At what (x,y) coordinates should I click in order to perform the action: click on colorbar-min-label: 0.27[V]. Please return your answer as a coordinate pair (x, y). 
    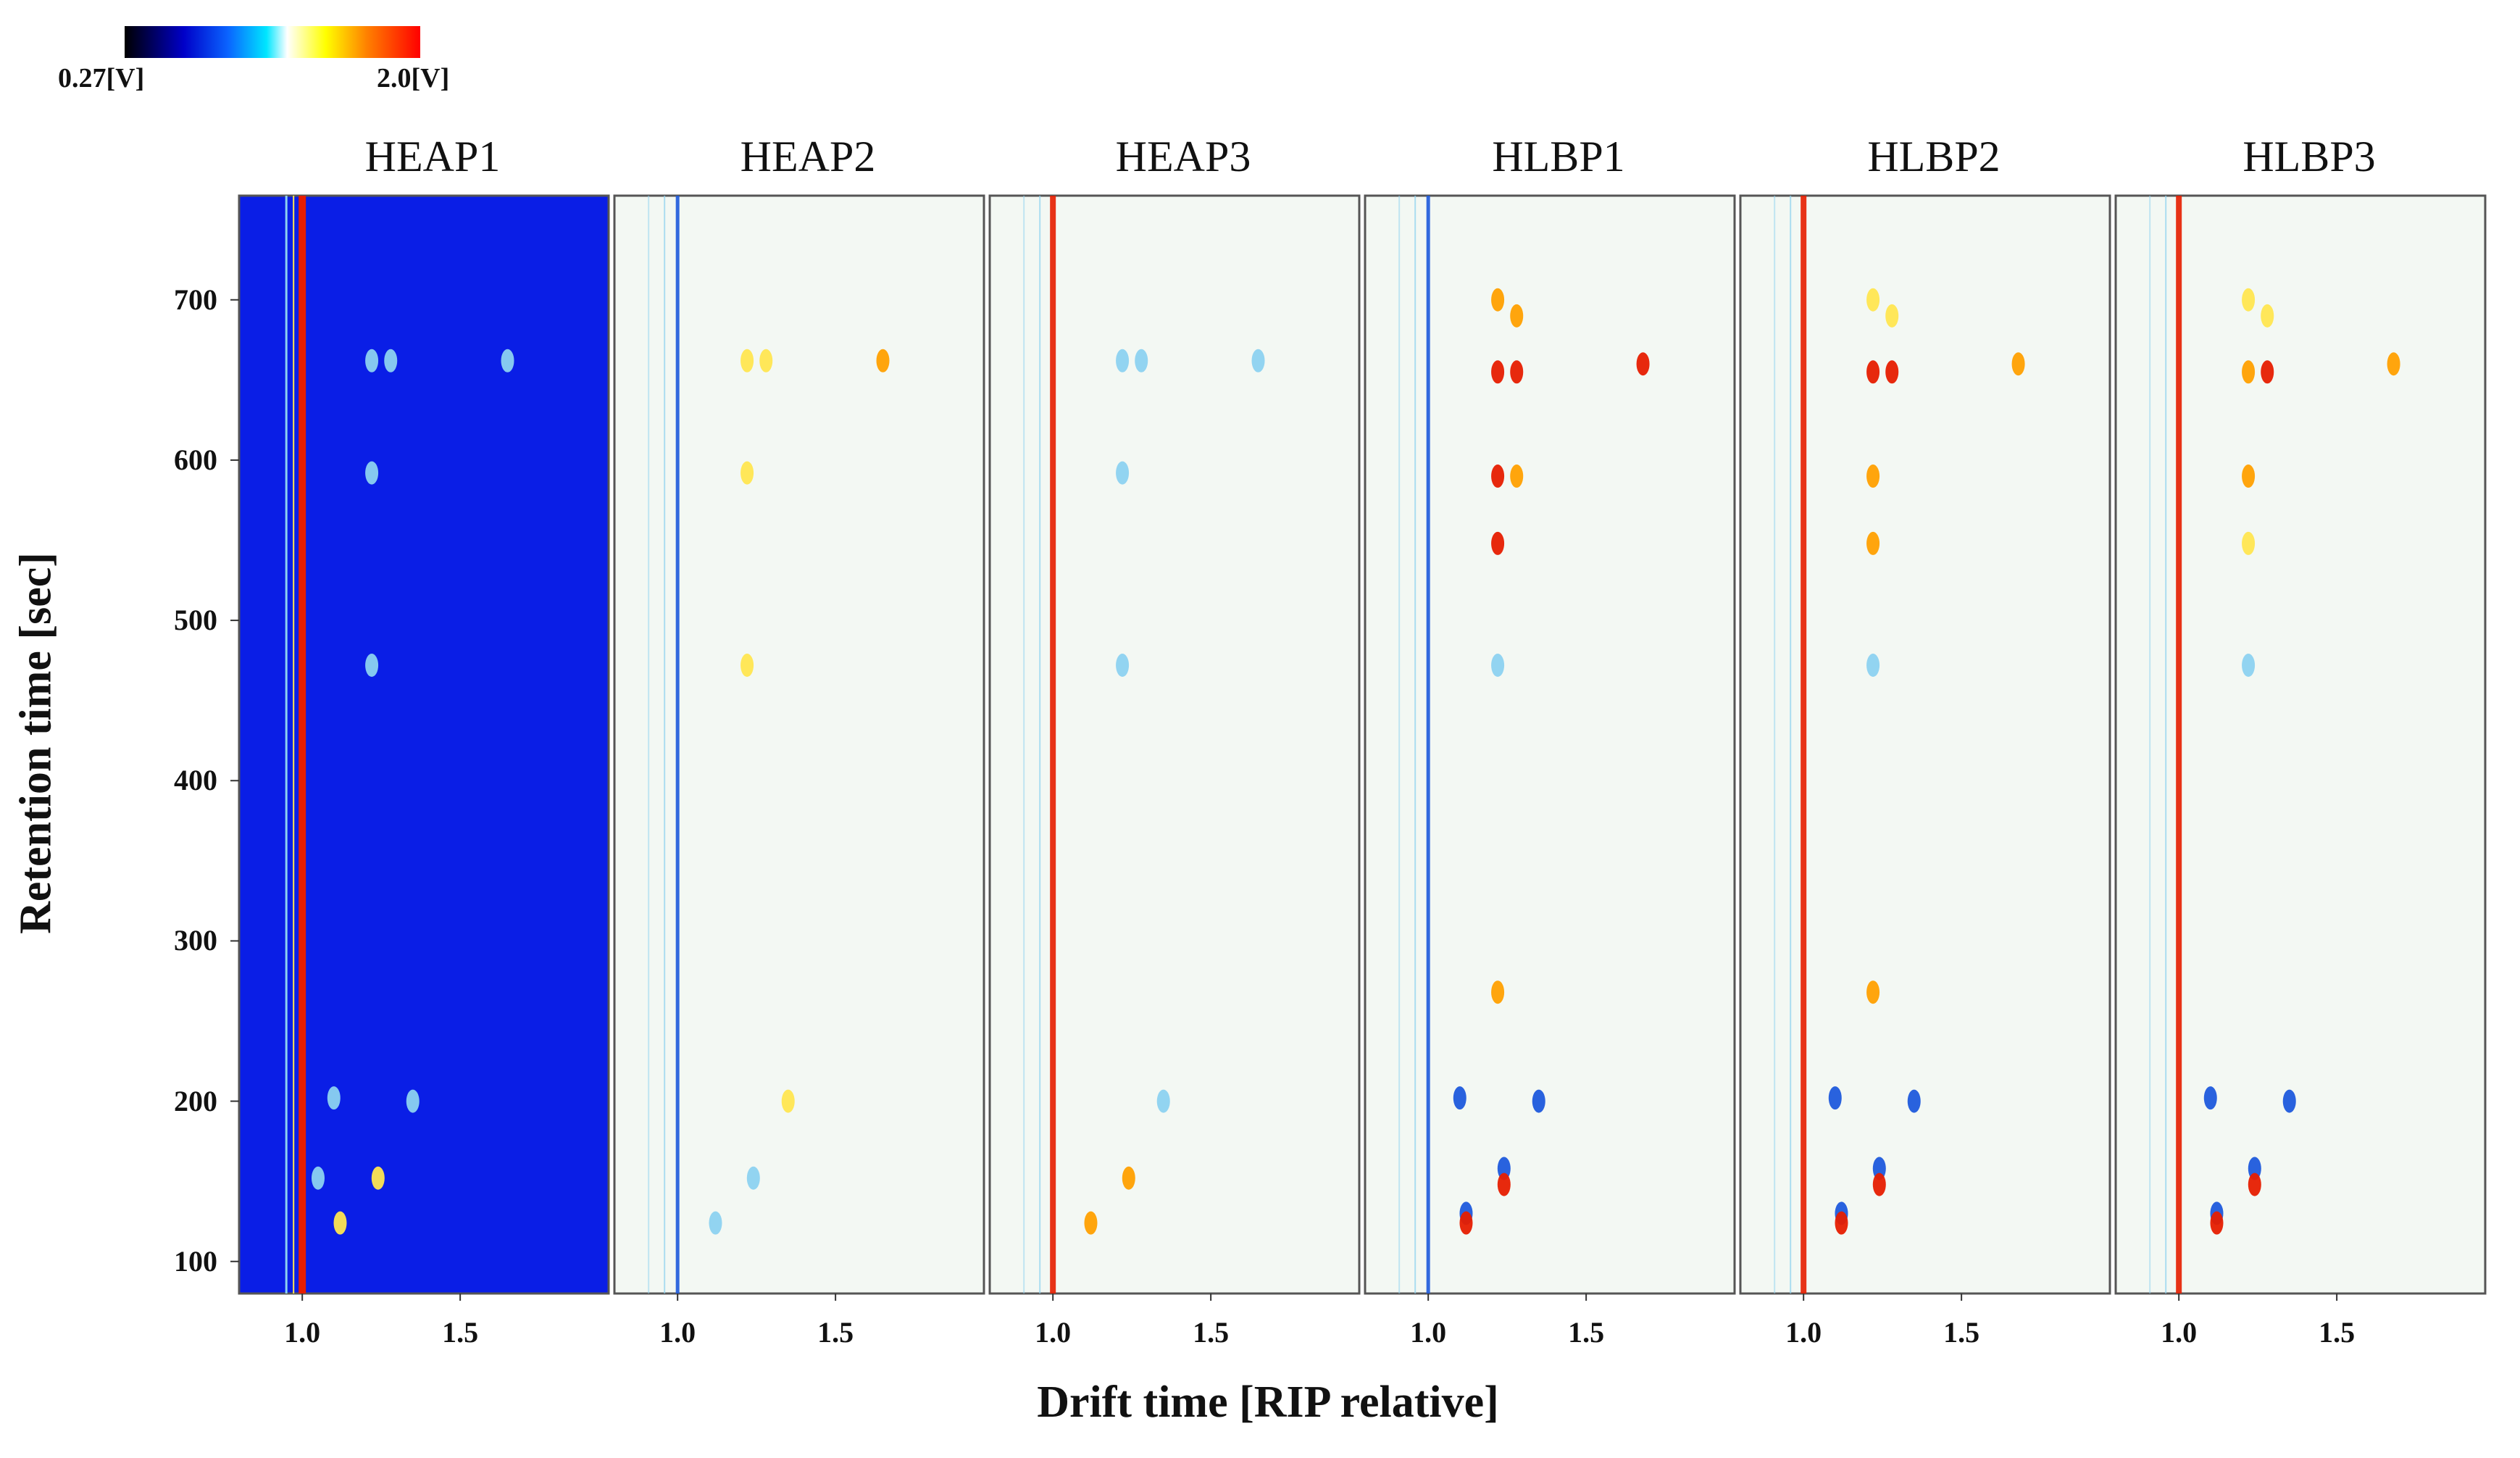
    Looking at the image, I should click on (101, 78).